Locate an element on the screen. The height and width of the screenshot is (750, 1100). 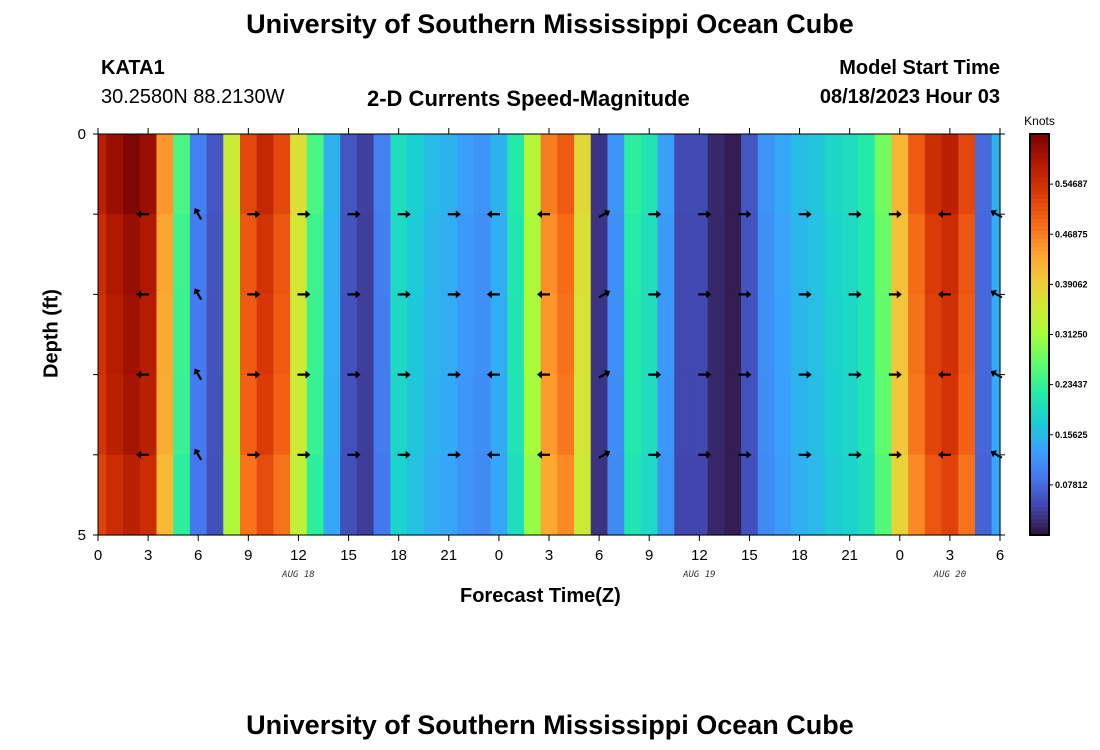
model-start-time: 08/18/2023 Hour 03 is located at coordinates (909, 97).